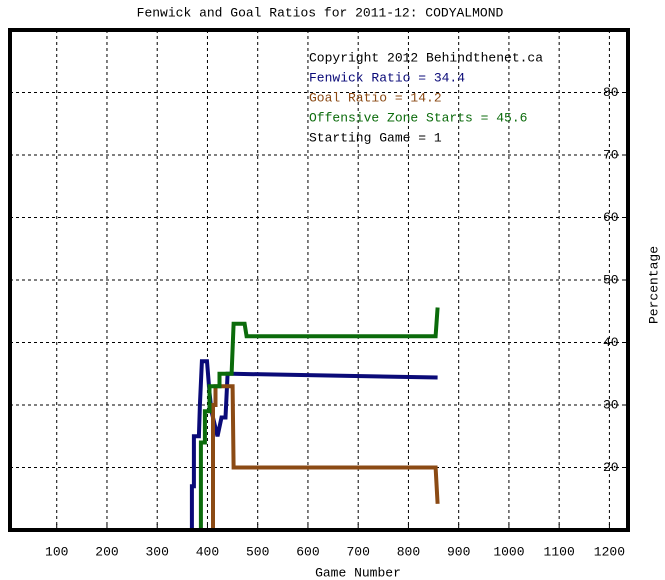 This screenshot has height=580, width=665. I want to click on x-tick-label: 1000, so click(508, 551).